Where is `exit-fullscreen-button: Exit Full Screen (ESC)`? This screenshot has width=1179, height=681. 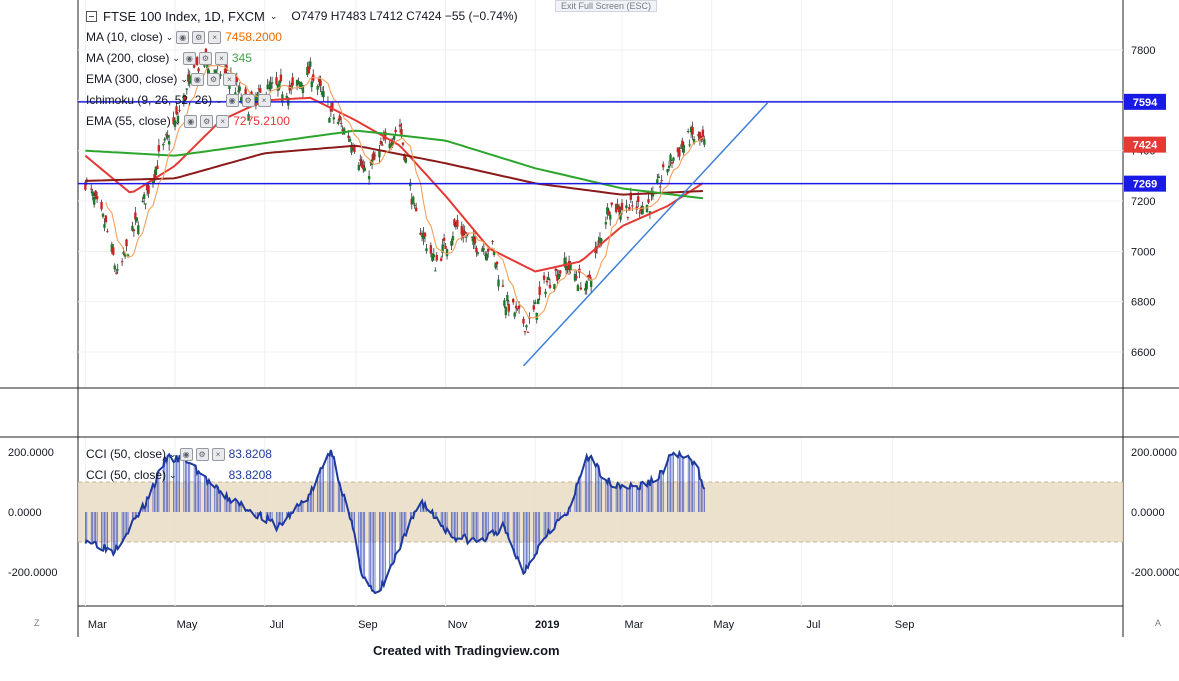
exit-fullscreen-button: Exit Full Screen (ESC) is located at coordinates (606, 6).